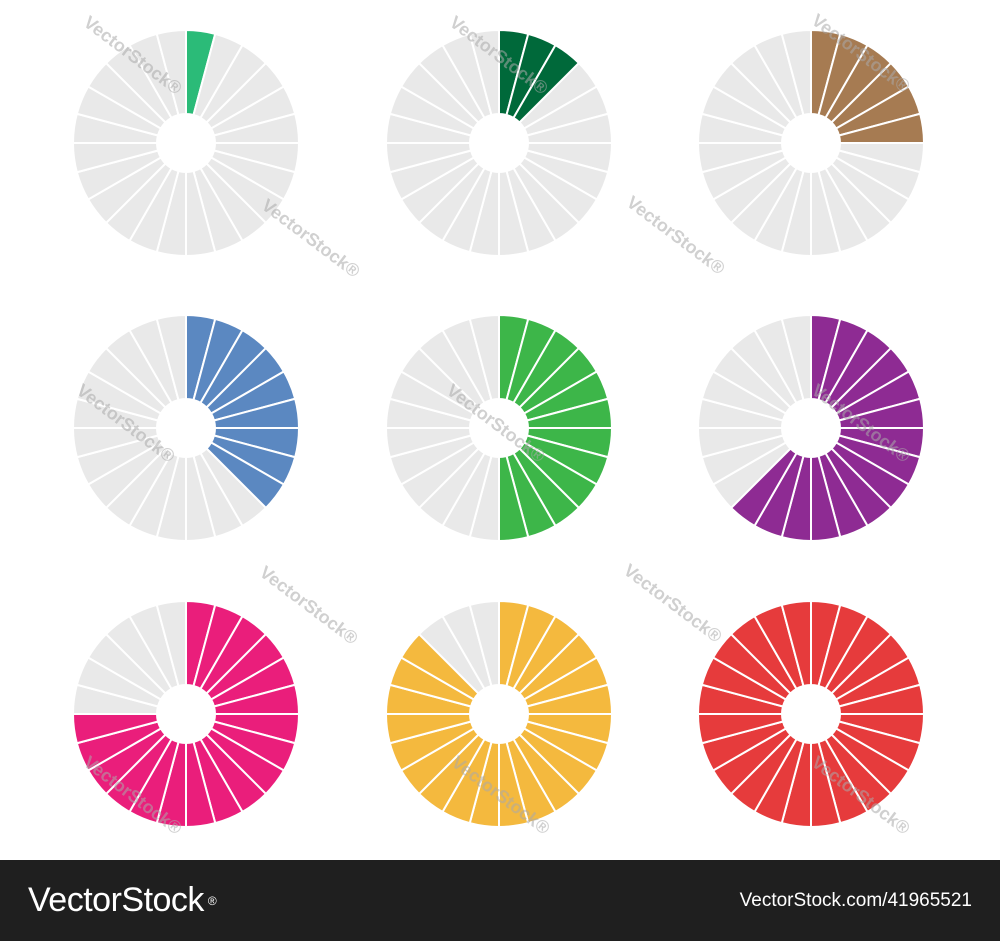 The width and height of the screenshot is (1000, 941). Describe the element at coordinates (855, 900) in the screenshot. I see `footer-url: VectorStock.com/41965521` at that location.